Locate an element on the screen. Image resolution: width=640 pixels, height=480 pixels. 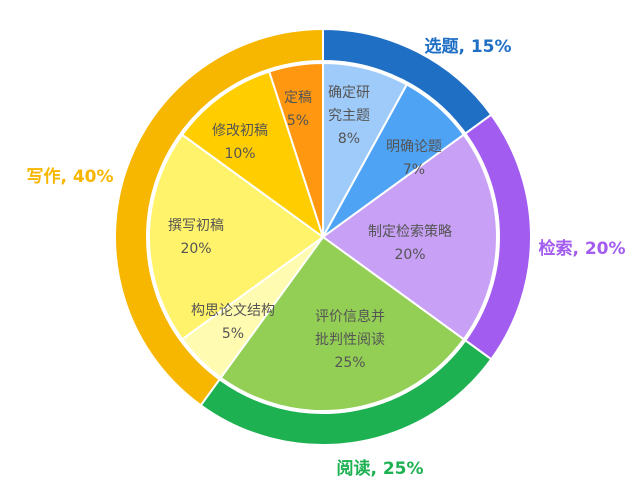
inner-label-1-line-1: 7% is located at coordinates (414, 170).